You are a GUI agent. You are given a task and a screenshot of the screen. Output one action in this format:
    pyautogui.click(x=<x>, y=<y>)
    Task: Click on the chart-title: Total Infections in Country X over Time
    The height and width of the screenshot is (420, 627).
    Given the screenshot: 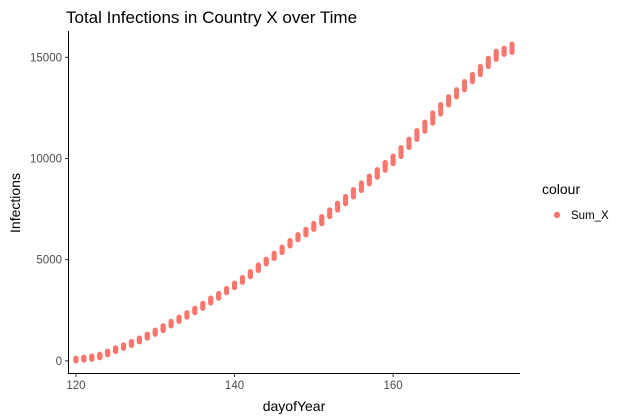 What is the action you would take?
    pyautogui.click(x=211, y=17)
    